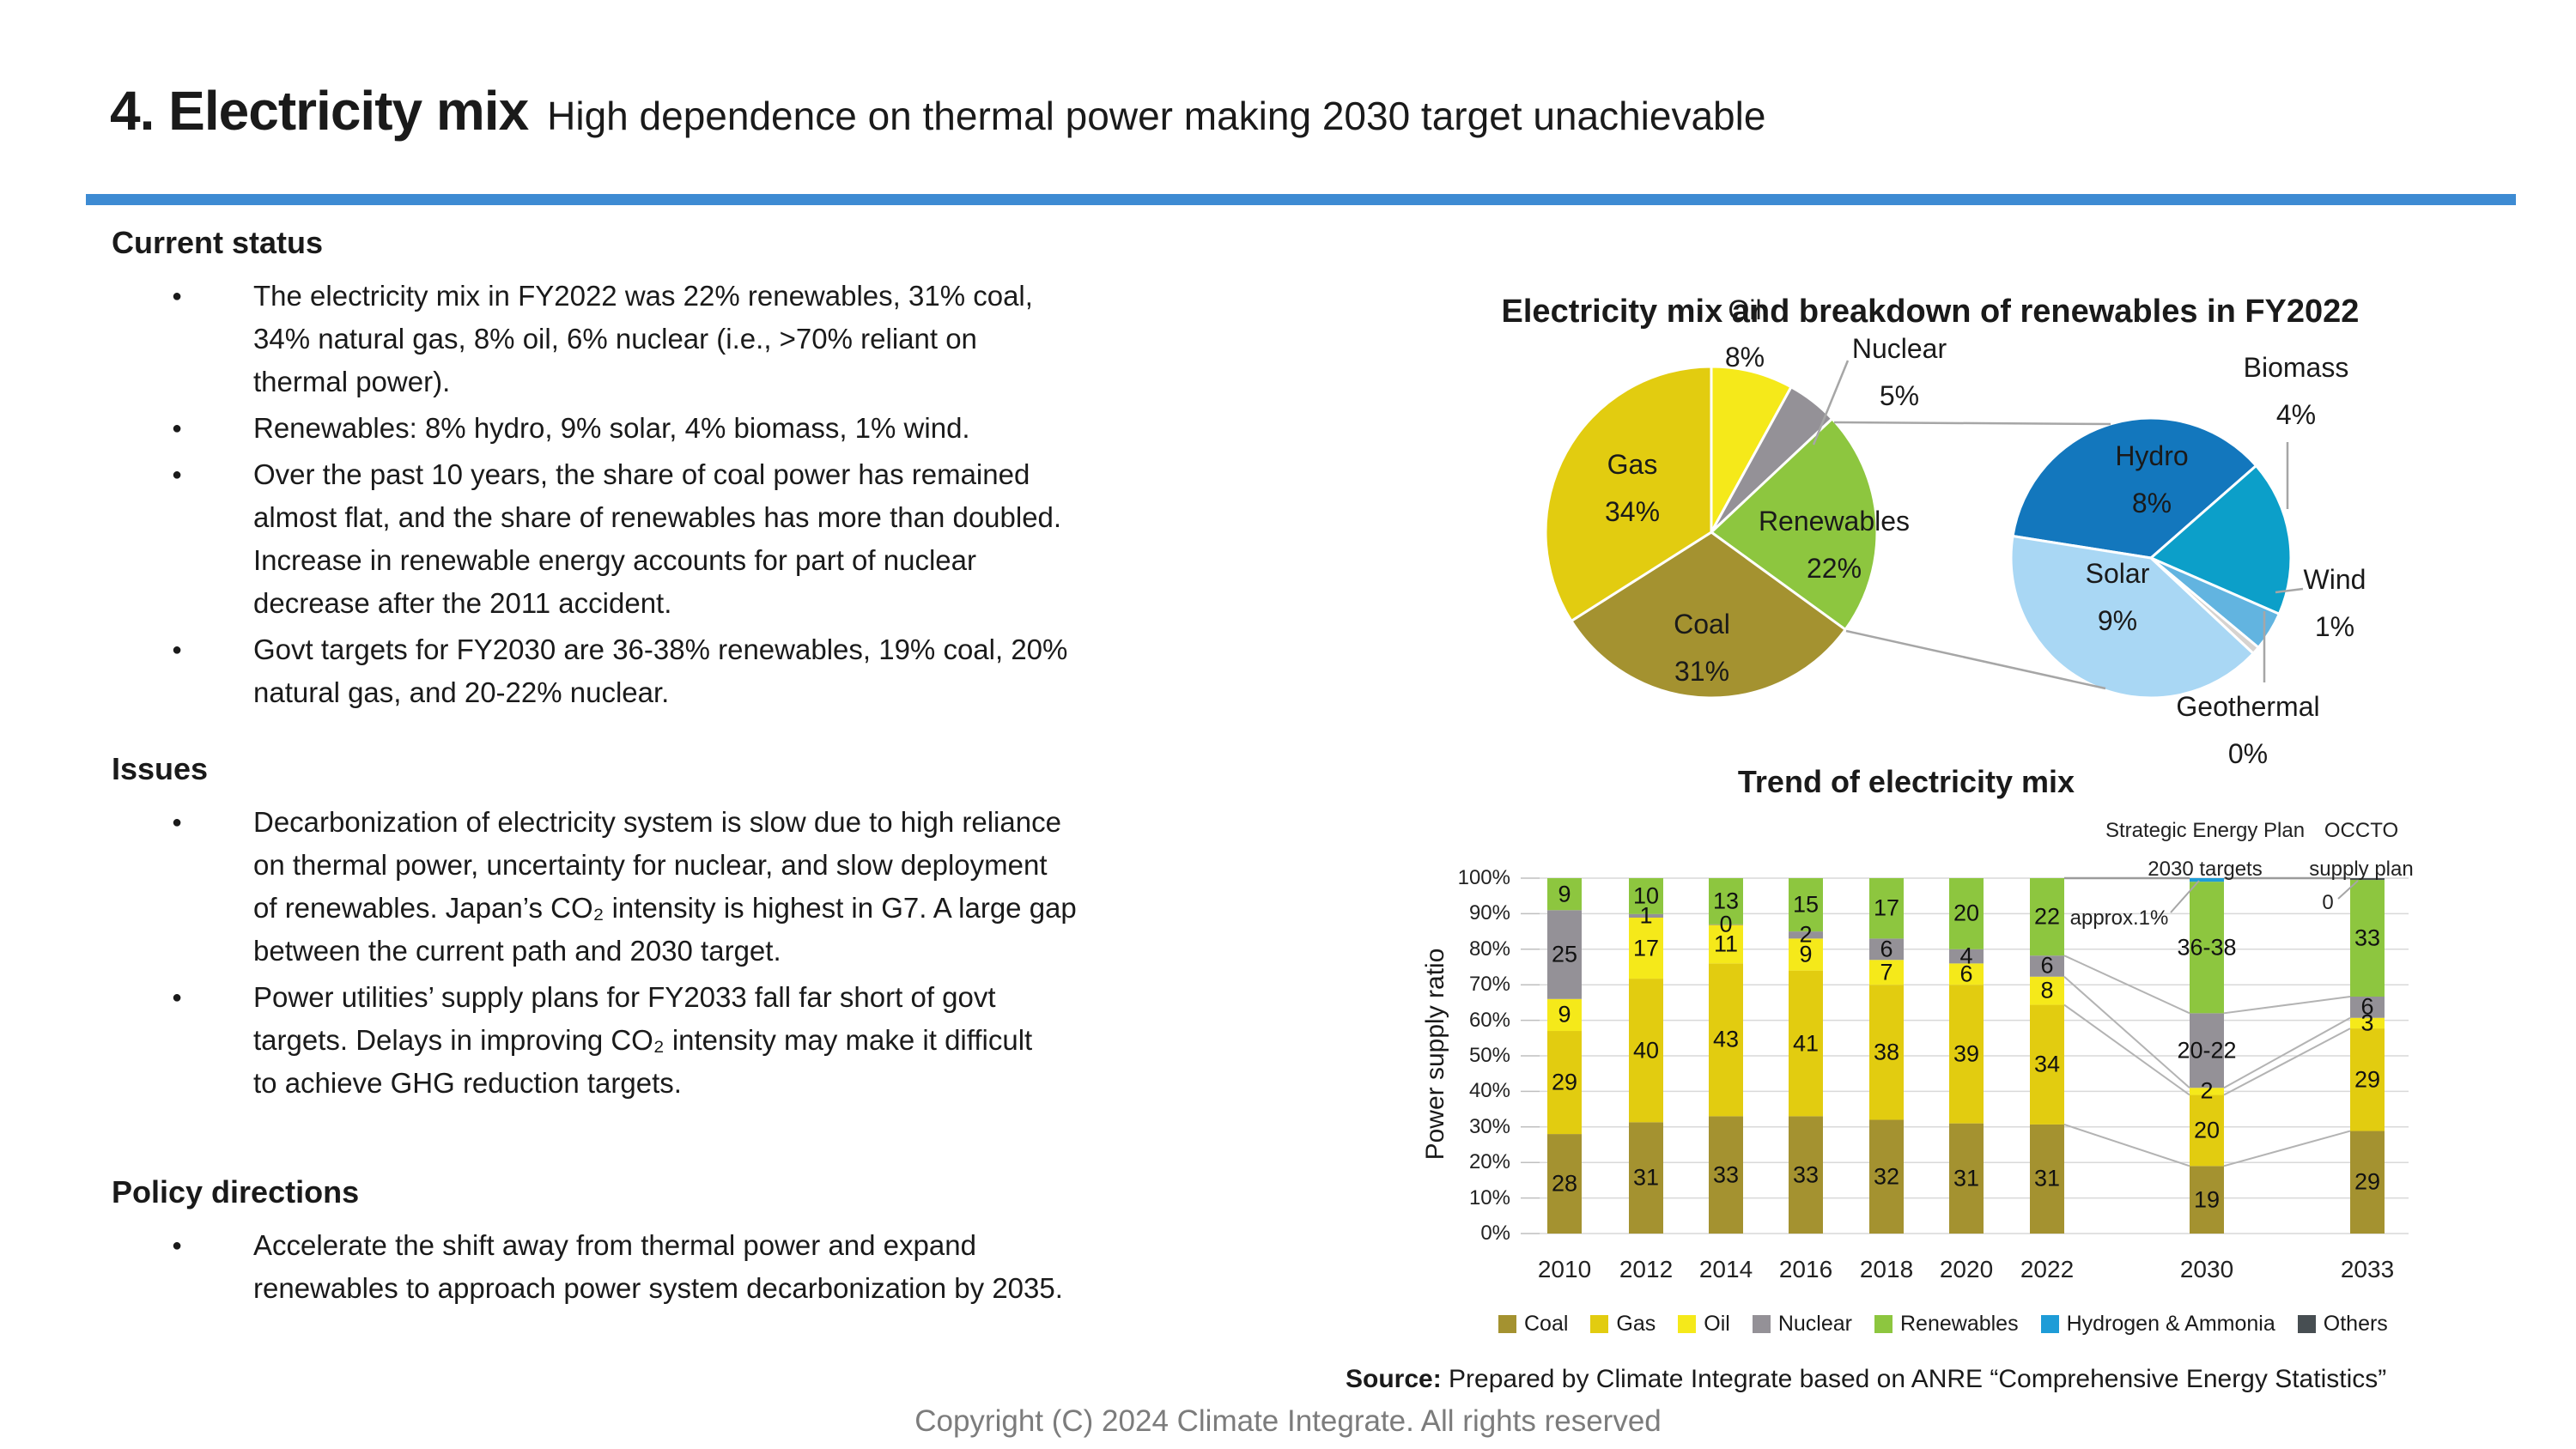 The image size is (2576, 1449). Describe the element at coordinates (236, 1192) in the screenshot. I see `section-heading-policy-directions: Policy directions` at that location.